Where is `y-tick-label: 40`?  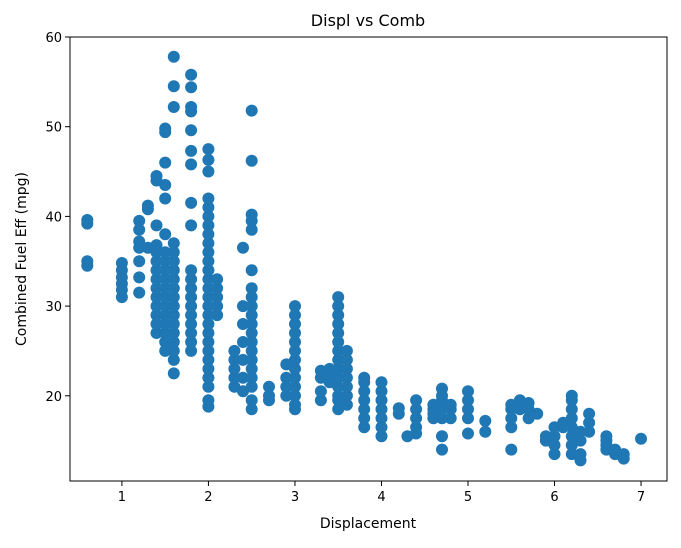
y-tick-label: 40 is located at coordinates (53, 217).